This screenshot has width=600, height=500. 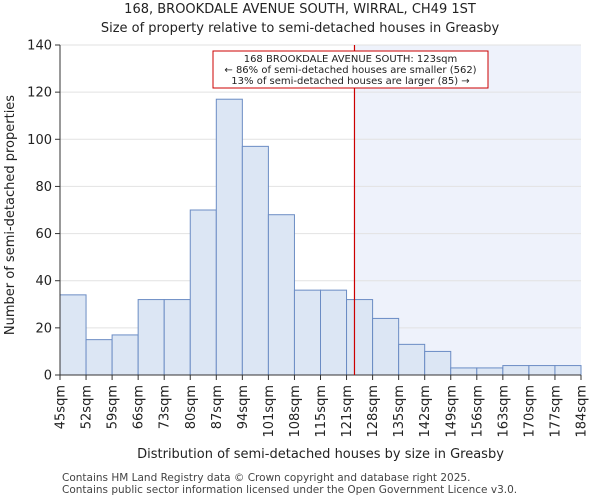 What do you see at coordinates (255, 260) in the screenshot?
I see `bar-94sqm` at bounding box center [255, 260].